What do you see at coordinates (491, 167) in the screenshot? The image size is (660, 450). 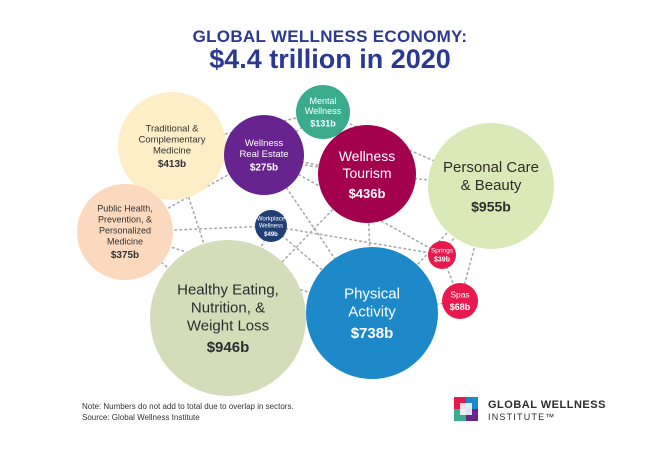 I see `bubble-name-line: Personal Care` at bounding box center [491, 167].